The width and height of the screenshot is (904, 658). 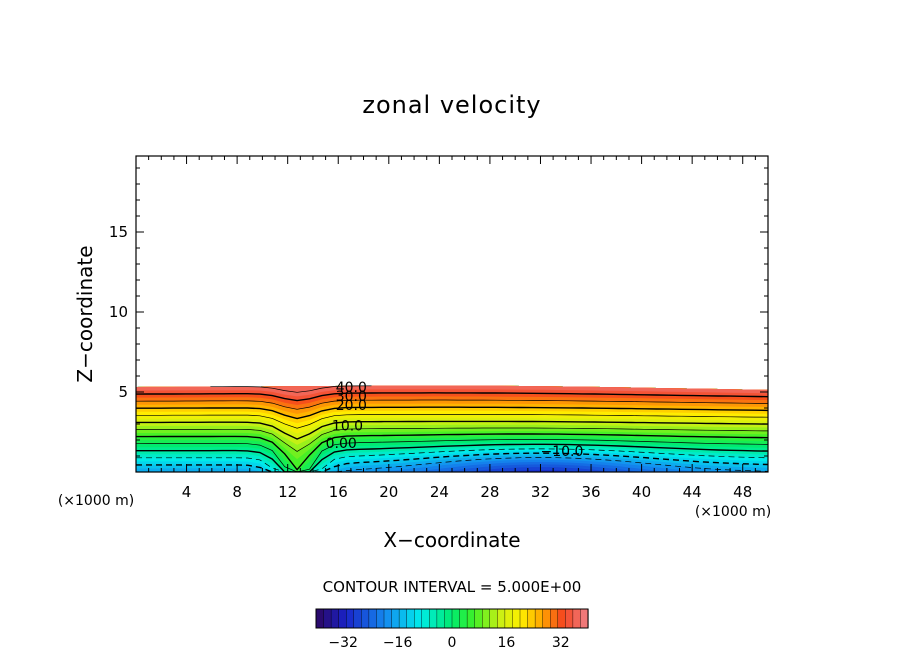 What do you see at coordinates (452, 391) in the screenshot?
I see `contour-band` at bounding box center [452, 391].